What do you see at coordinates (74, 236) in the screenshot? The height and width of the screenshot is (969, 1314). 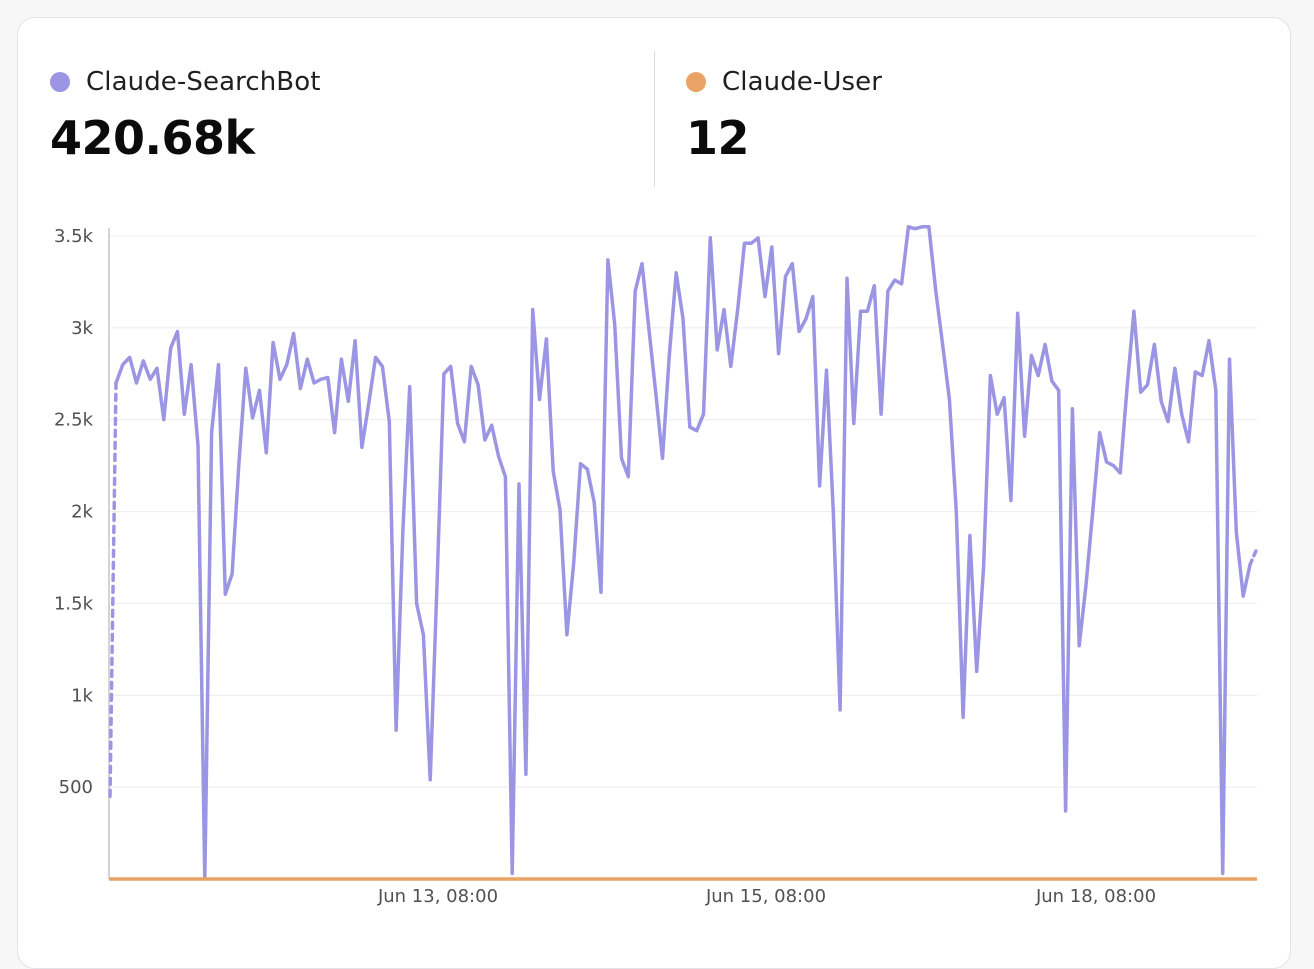 I see `y-tick-label: 3.5k` at bounding box center [74, 236].